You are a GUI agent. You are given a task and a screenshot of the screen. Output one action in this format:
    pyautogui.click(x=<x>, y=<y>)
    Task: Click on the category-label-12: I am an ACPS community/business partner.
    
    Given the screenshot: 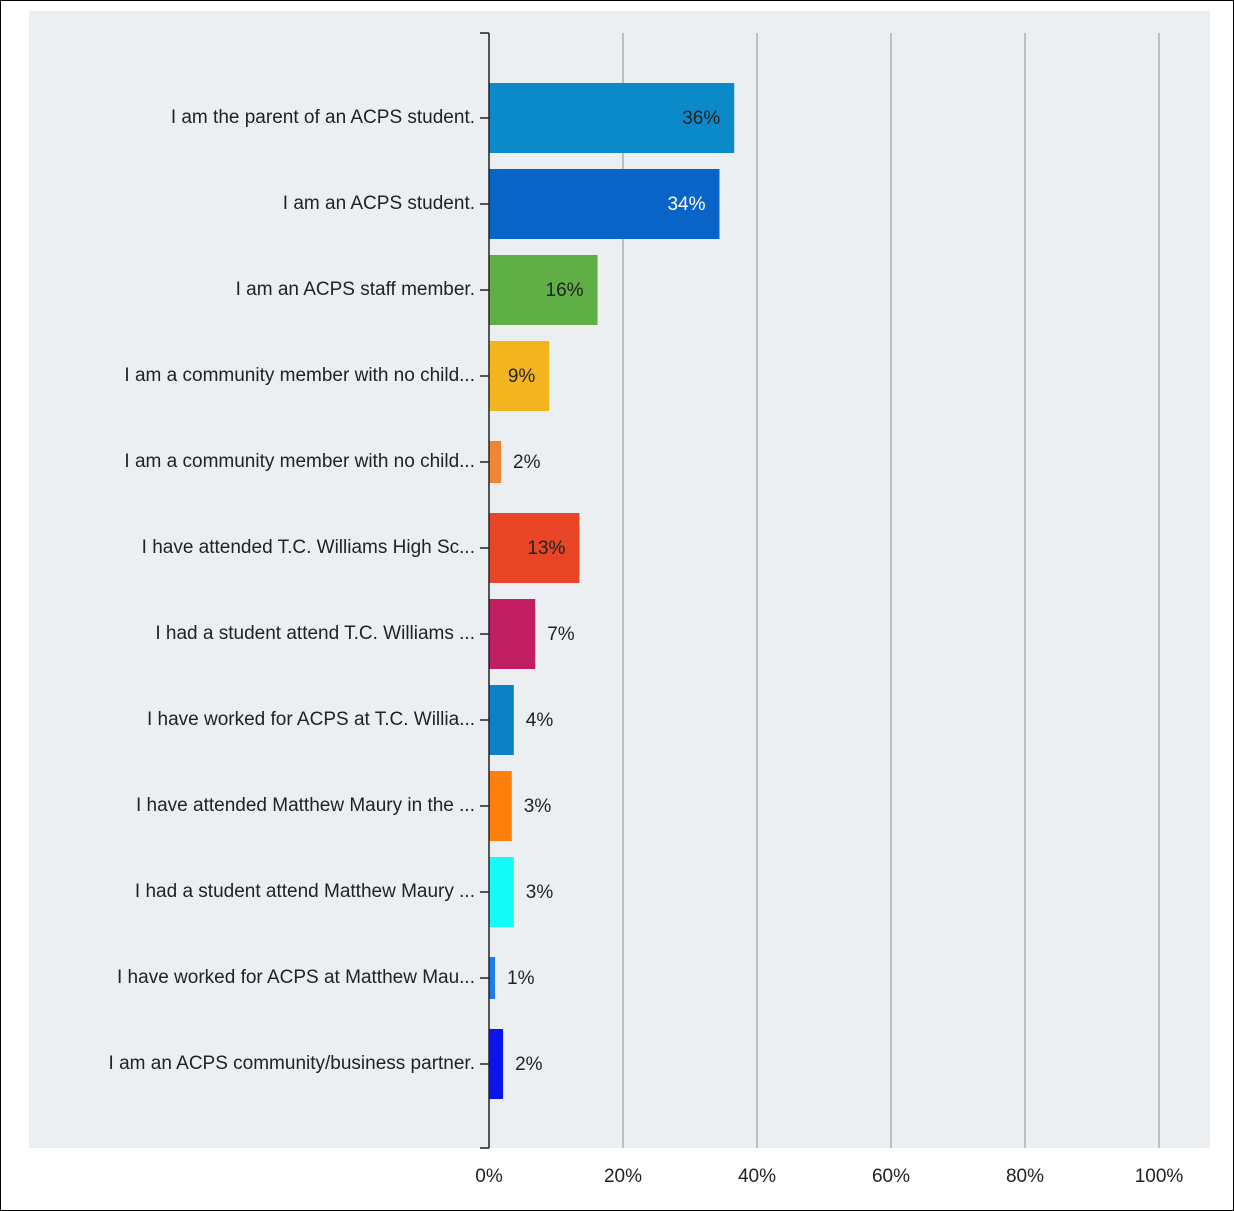 What is the action you would take?
    pyautogui.click(x=292, y=1063)
    